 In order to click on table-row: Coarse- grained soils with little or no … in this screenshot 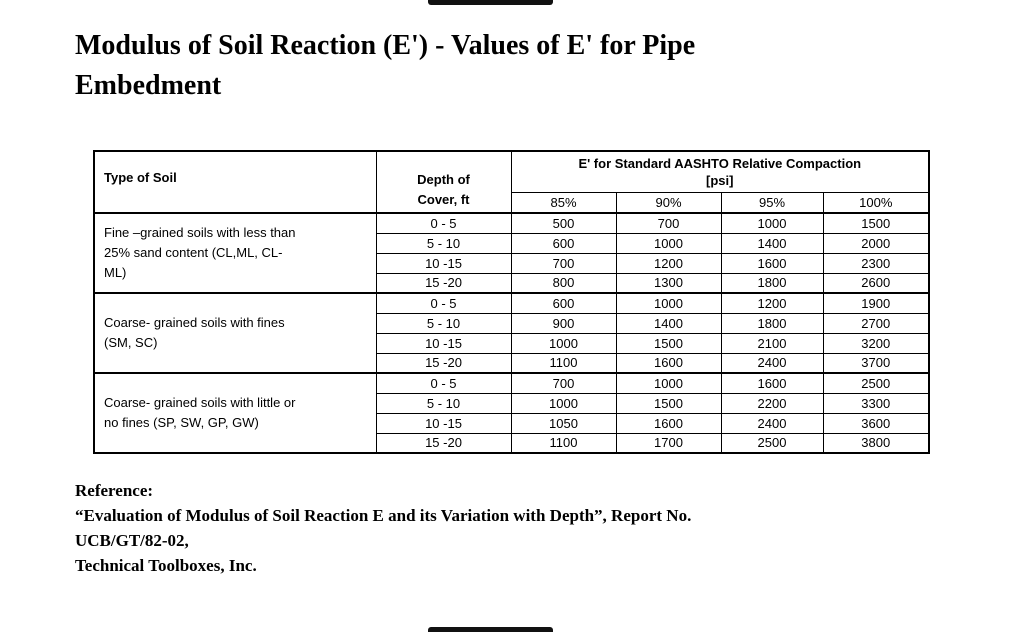, I will do `click(511, 413)`.